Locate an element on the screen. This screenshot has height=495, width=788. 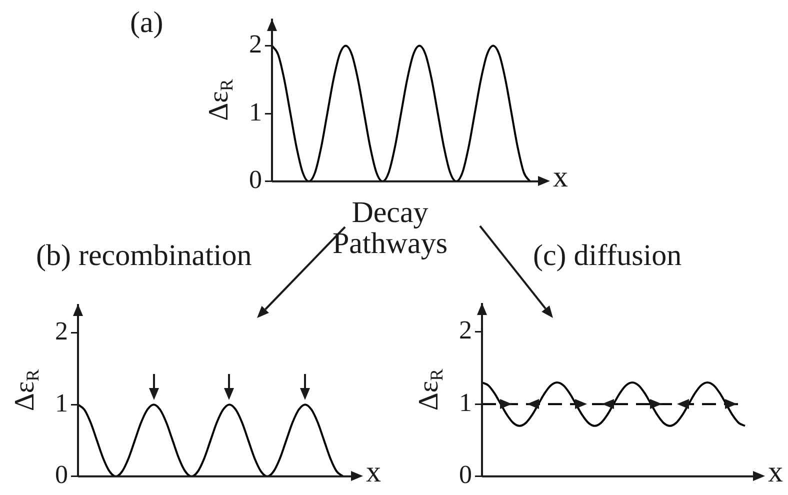
chart-title: (c) diffusion is located at coordinates (607, 256).